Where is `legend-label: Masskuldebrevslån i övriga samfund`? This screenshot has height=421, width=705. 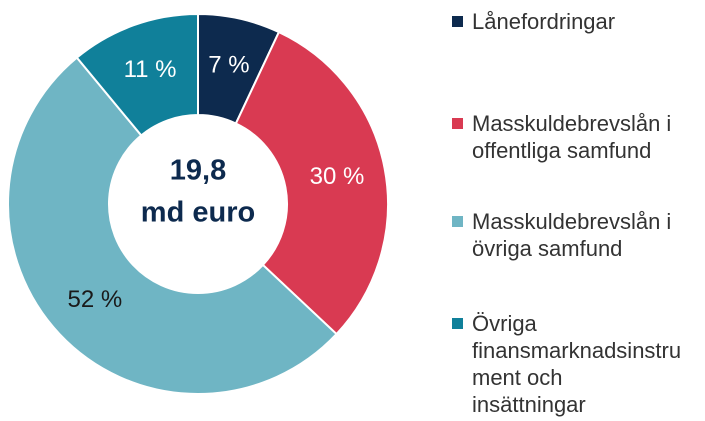
legend-label: Masskuldebrevslån i övriga samfund is located at coordinates (572, 235).